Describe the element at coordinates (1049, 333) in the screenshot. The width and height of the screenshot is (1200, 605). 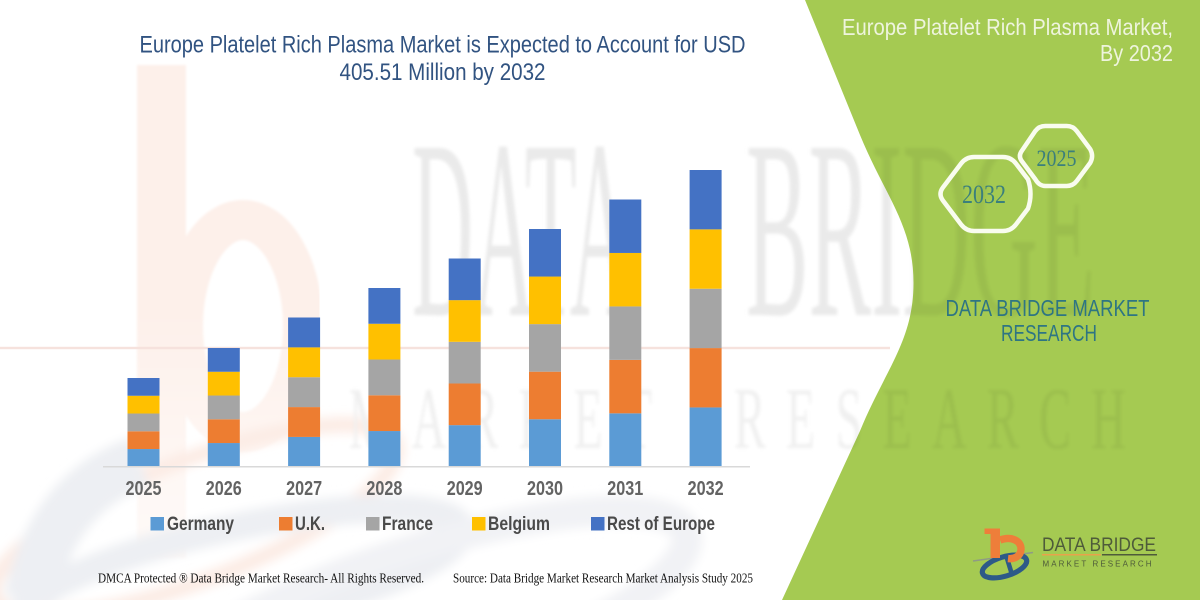
I see `svg-text: RESEARCH` at that location.